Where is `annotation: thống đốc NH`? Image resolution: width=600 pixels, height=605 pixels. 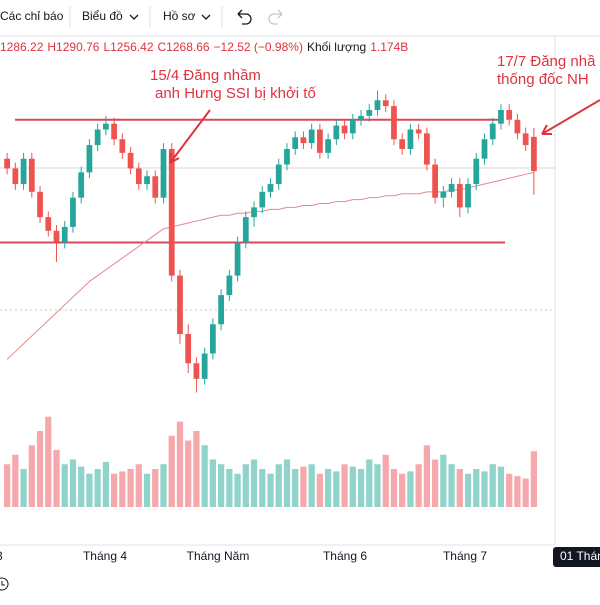 annotation: thống đốc NH is located at coordinates (543, 79).